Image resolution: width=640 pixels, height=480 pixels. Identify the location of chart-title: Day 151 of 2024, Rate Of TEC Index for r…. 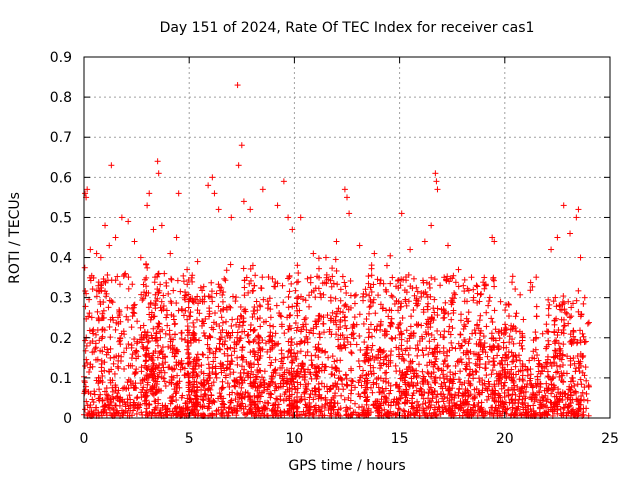
(347, 28).